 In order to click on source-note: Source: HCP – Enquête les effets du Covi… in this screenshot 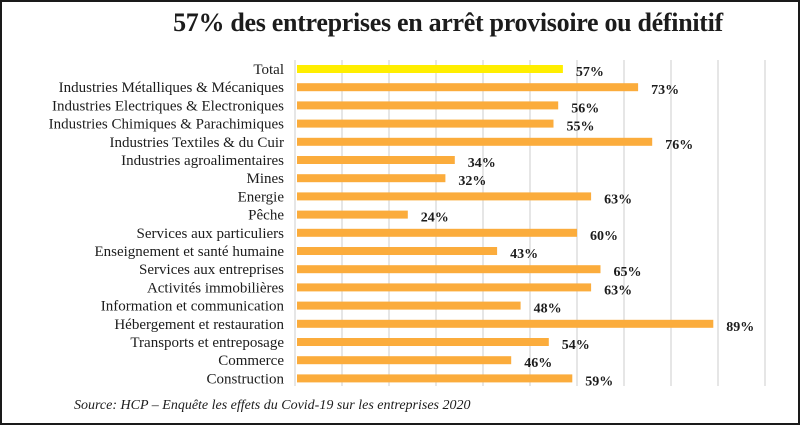, I will do `click(272, 405)`.